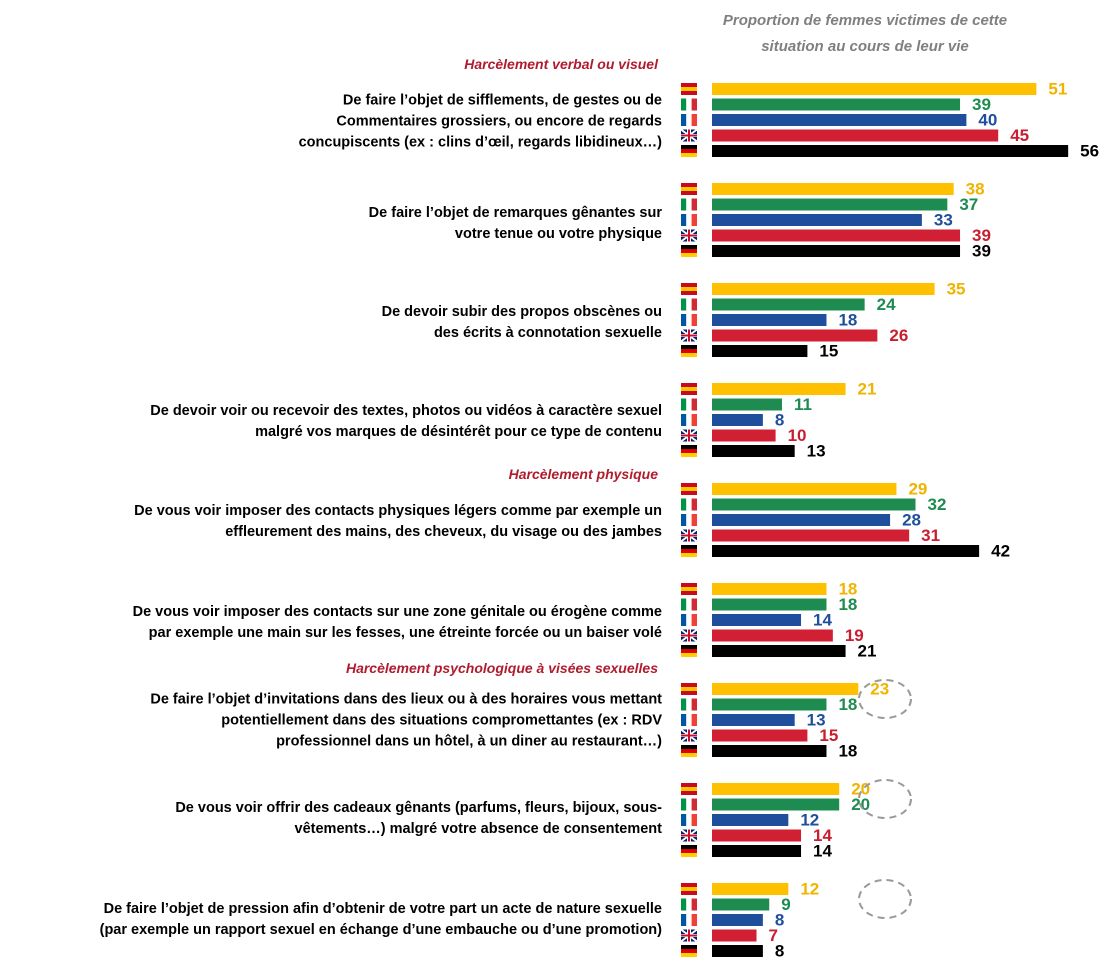 The width and height of the screenshot is (1118, 965). Describe the element at coordinates (885, 899) in the screenshot. I see `highlight` at that location.